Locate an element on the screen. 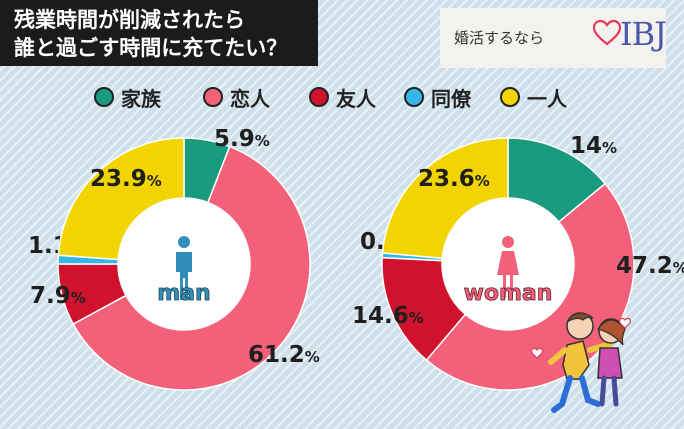 The image size is (684, 429). title-line-1: 残業時間が削減されたら is located at coordinates (129, 20).